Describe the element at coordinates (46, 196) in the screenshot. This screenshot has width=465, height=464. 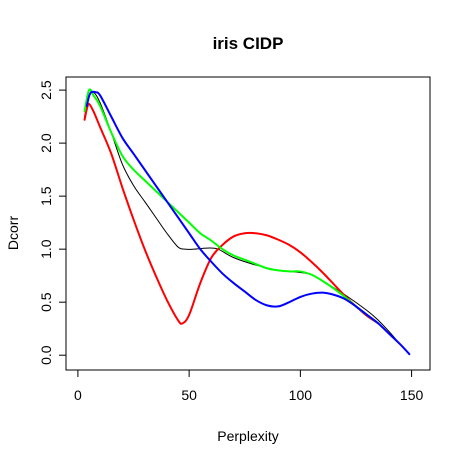
I see `y-tick-label: 1.5` at that location.